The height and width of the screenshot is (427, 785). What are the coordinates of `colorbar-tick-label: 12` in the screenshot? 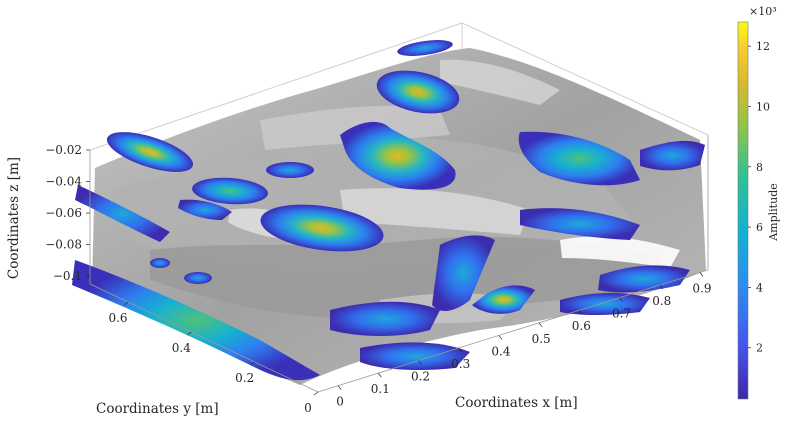 It's located at (763, 46).